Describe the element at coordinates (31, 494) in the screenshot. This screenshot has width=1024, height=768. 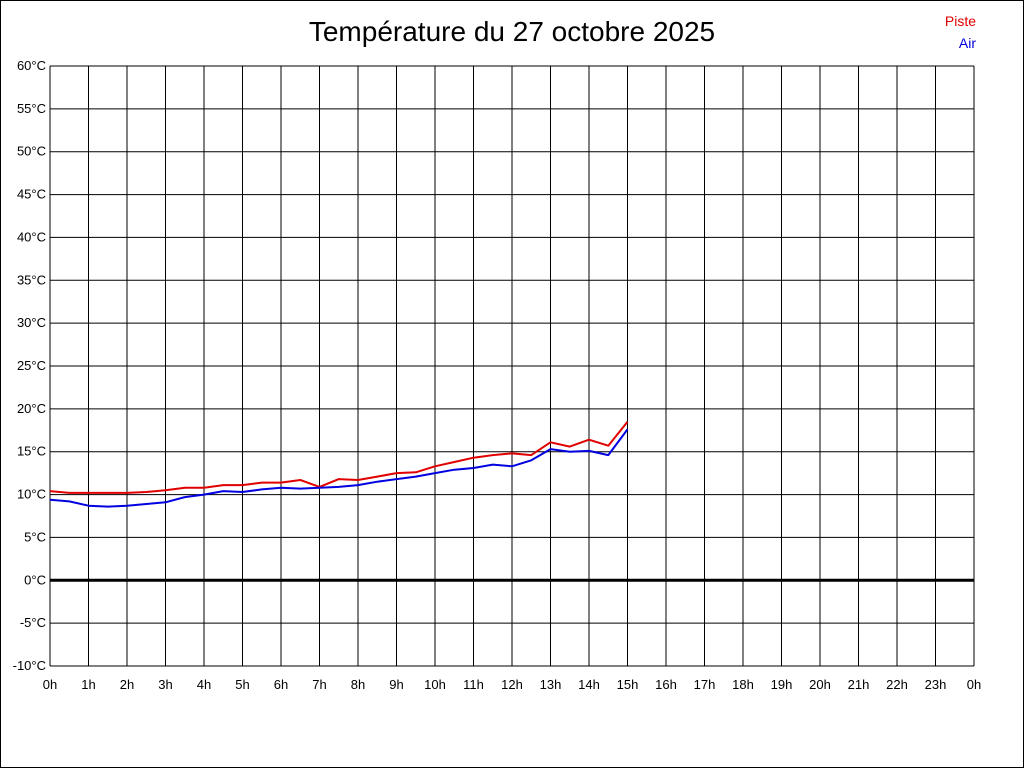
I see `y-tick-label: 10°C` at that location.